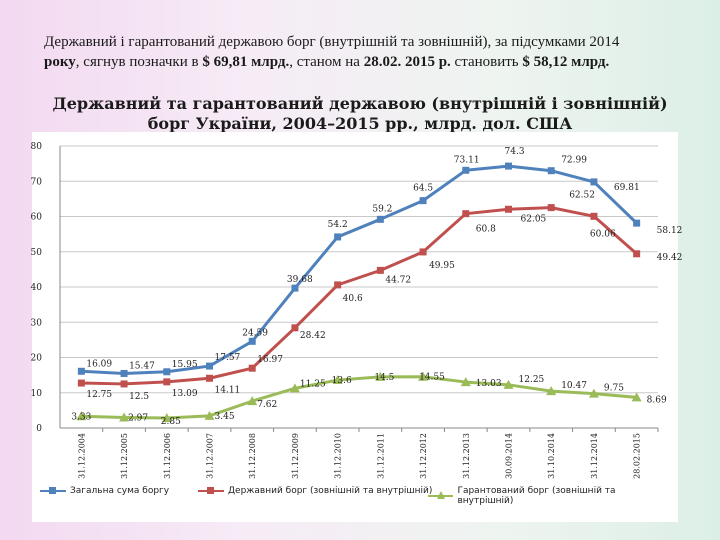 The width and height of the screenshot is (720, 540). I want to click on data-label: 16.09, so click(99, 364).